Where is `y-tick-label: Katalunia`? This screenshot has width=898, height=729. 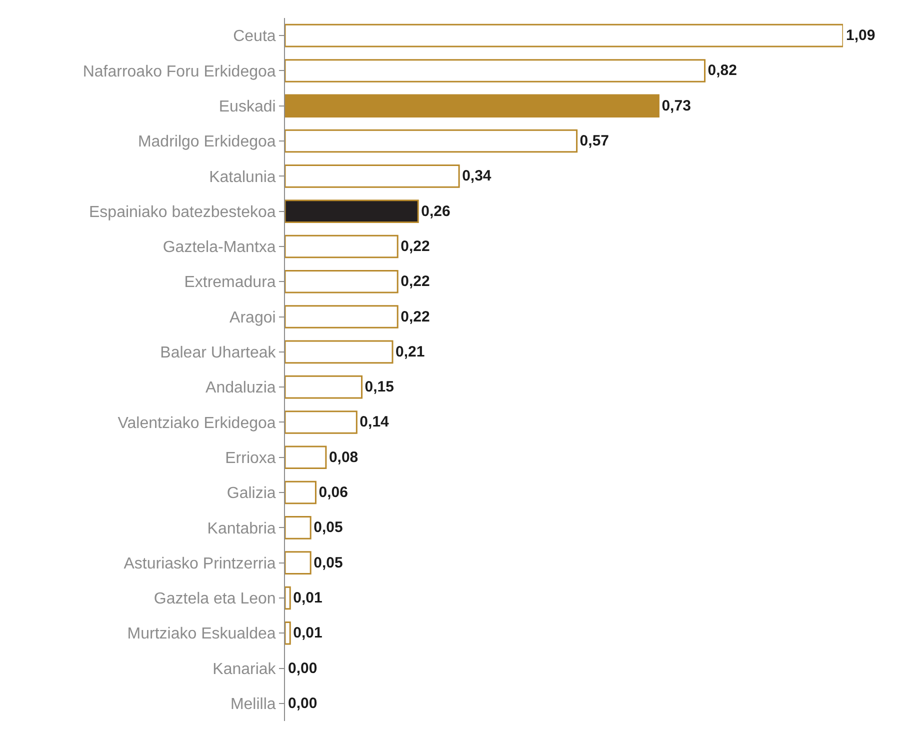 y-tick-label: Katalunia is located at coordinates (242, 177).